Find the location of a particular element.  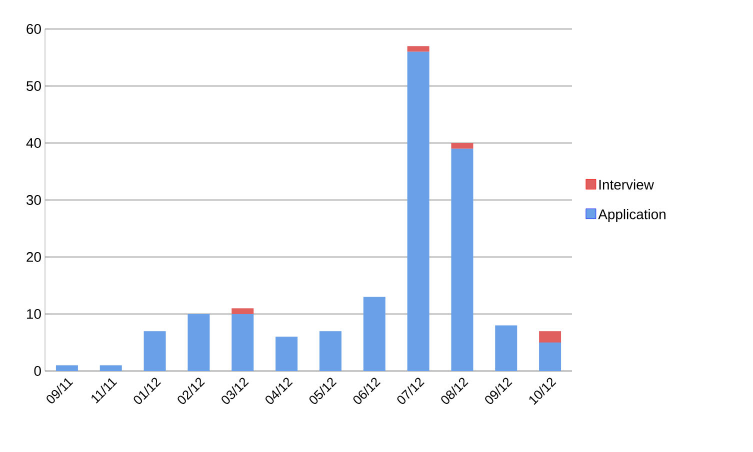

legend-label: Interview is located at coordinates (626, 184).